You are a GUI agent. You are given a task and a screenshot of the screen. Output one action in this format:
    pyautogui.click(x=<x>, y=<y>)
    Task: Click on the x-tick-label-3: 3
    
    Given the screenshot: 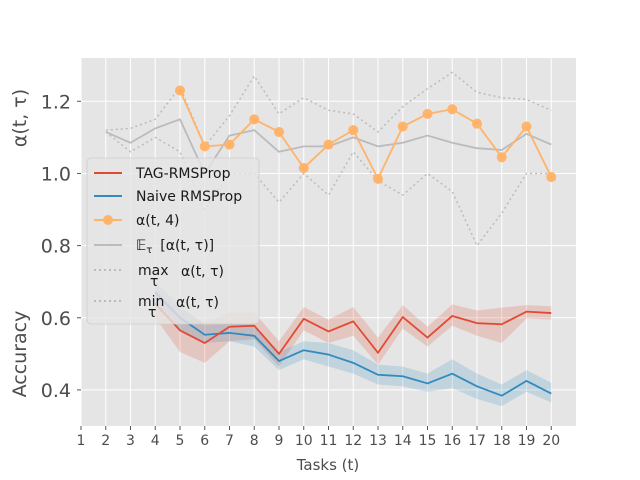 What is the action you would take?
    pyautogui.click(x=130, y=441)
    